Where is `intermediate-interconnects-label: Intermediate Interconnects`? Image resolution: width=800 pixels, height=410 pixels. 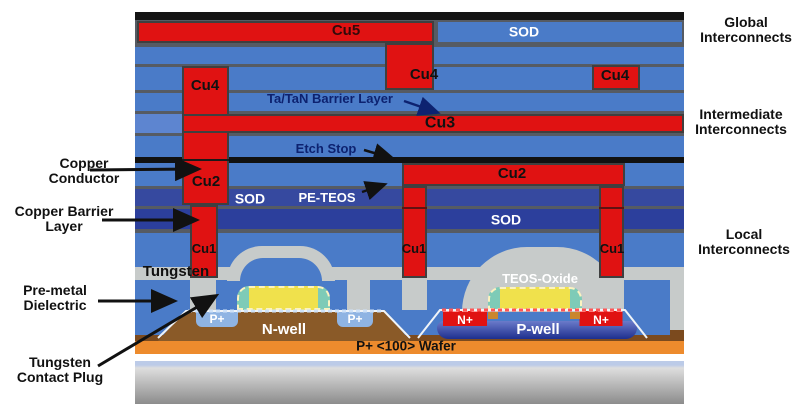
intermediate-interconnects-label: Intermediate Interconnects is located at coordinates (741, 121).